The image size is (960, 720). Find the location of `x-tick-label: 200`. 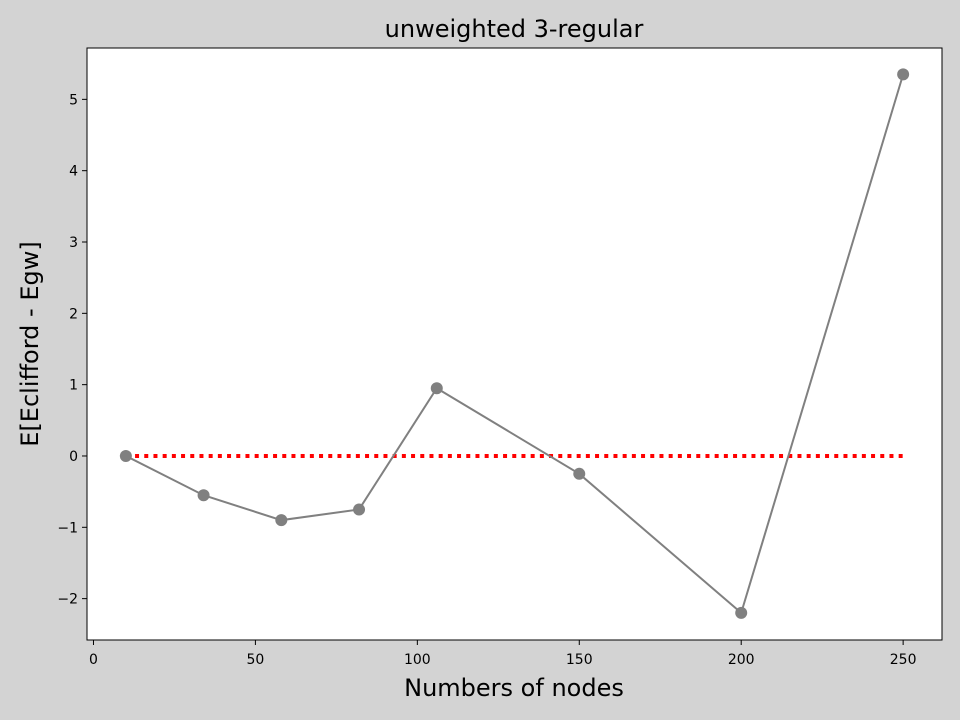

x-tick-label: 200 is located at coordinates (741, 660).